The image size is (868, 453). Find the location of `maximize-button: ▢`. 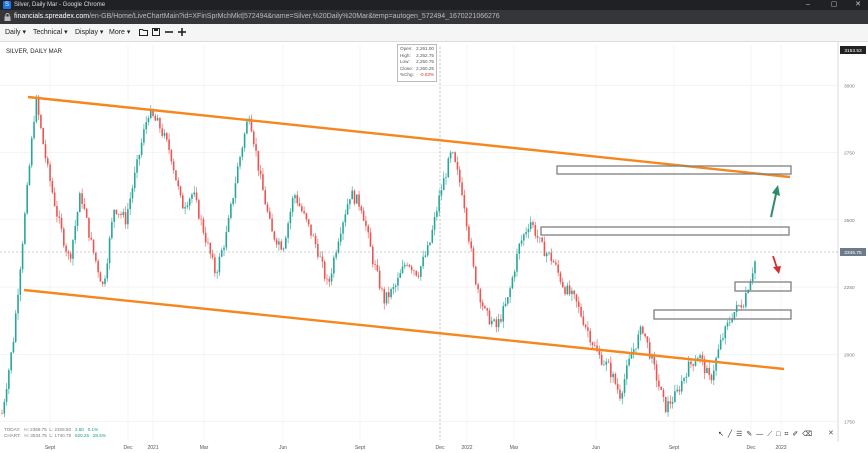

maximize-button: ▢ is located at coordinates (834, 4).